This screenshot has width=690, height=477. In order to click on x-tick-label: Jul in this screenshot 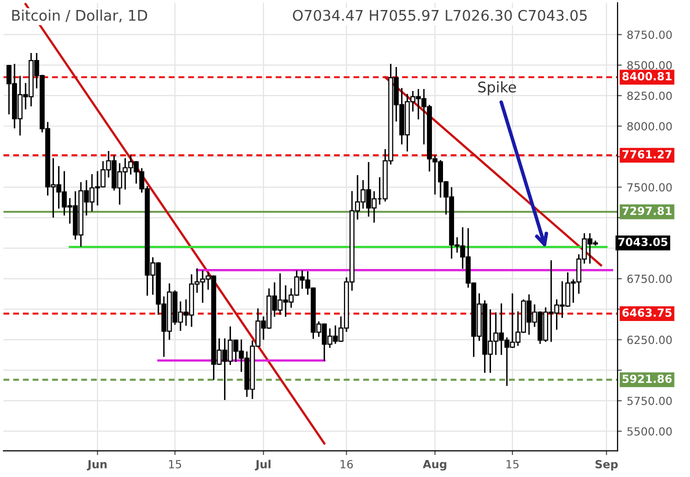, I will do `click(262, 465)`.